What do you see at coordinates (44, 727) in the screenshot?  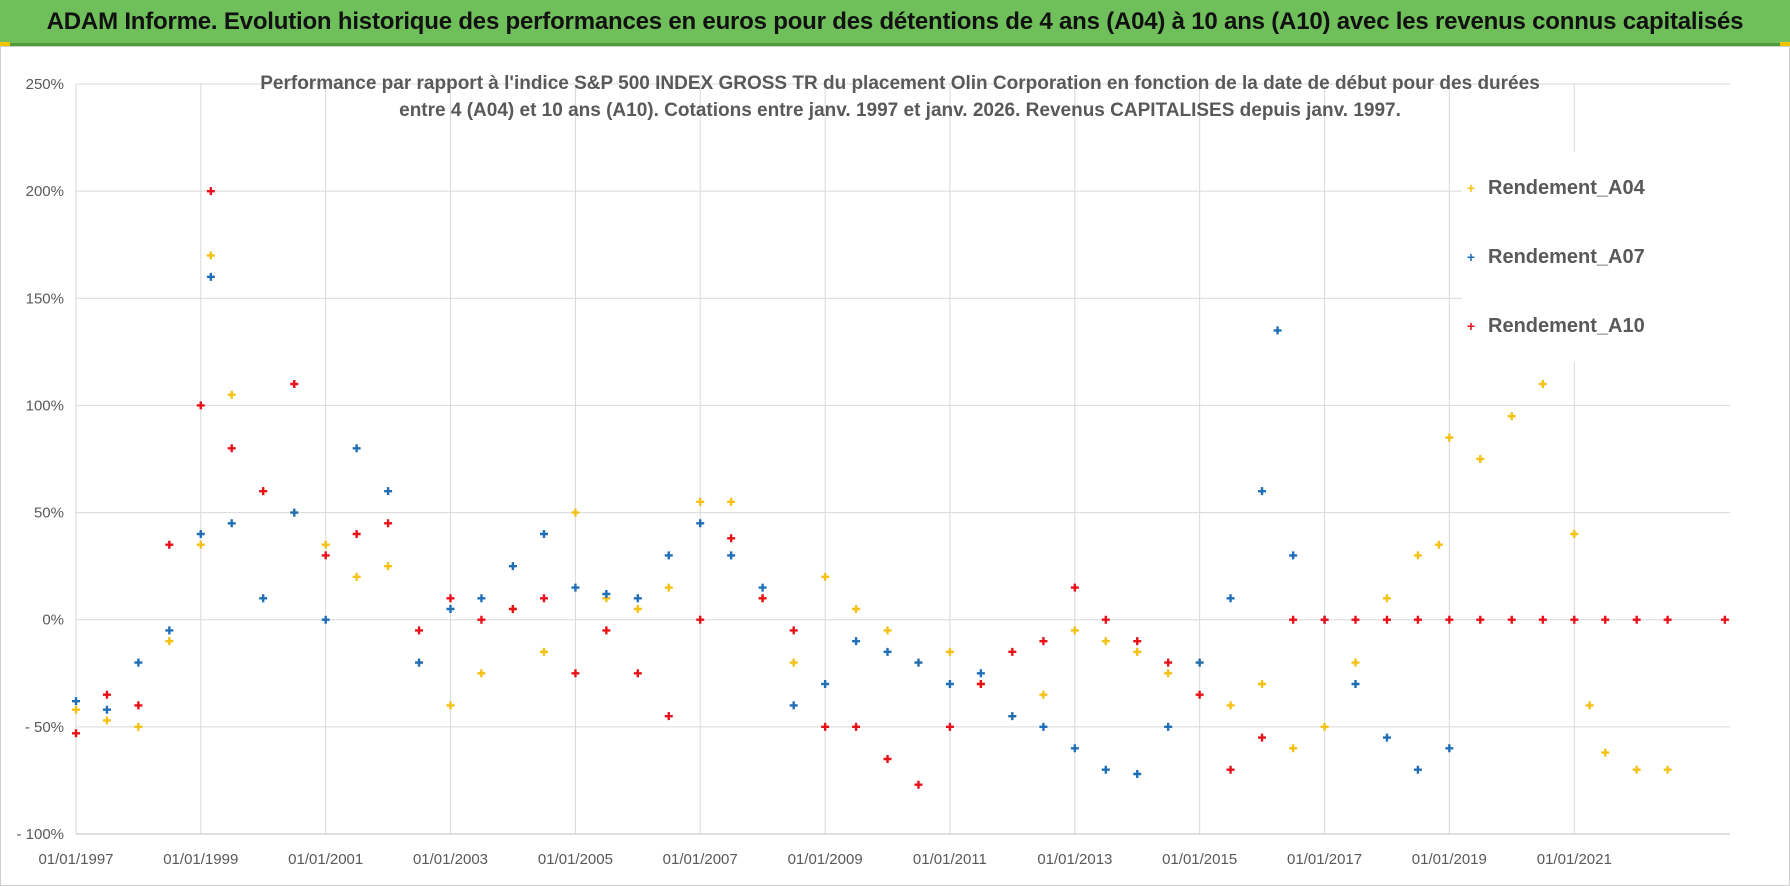 I see `y-tick-label: - 50%` at bounding box center [44, 727].